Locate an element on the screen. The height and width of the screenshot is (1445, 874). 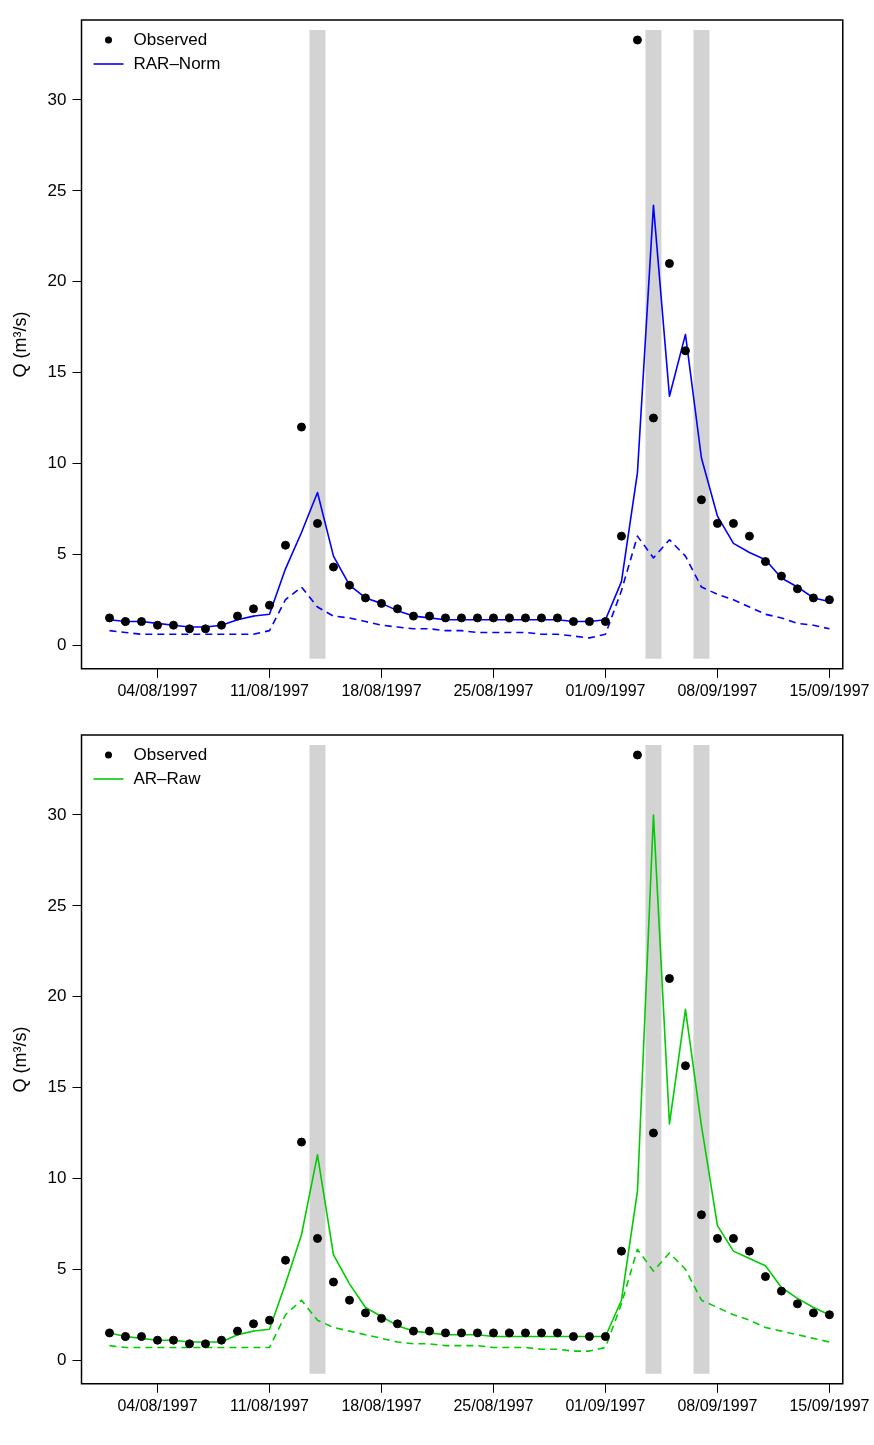
y-tick-label: 15 is located at coordinates (57, 372).